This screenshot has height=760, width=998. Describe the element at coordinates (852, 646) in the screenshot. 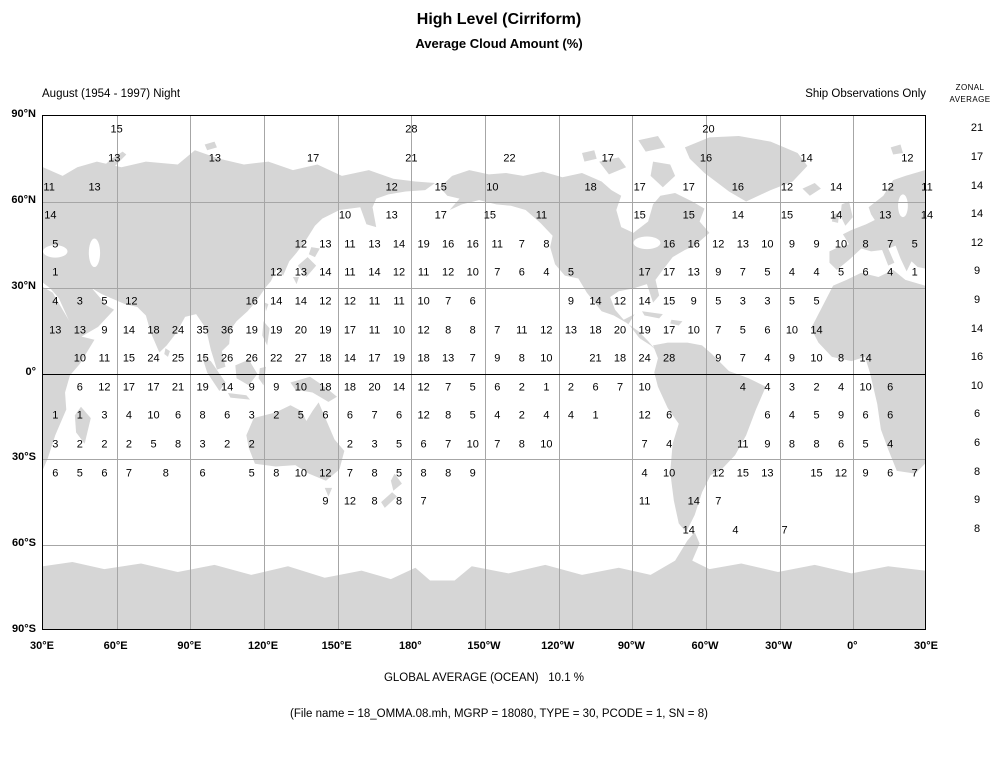

I see `longitude-tick-label: 0°` at that location.